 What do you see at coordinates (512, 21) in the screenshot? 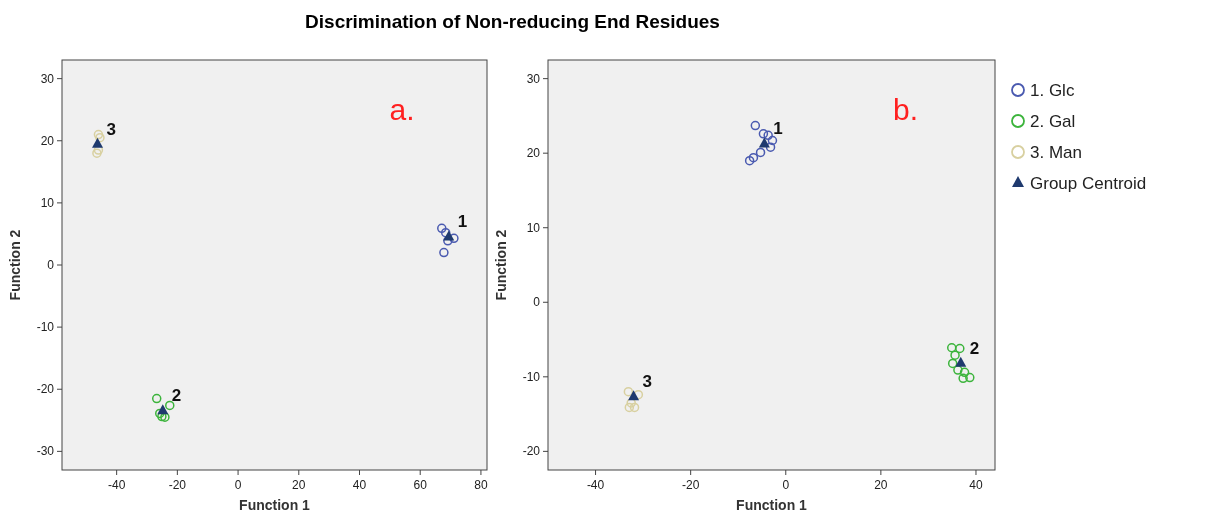
I see `chart-title: Discrimination of Non-reducing End Residues` at bounding box center [512, 21].